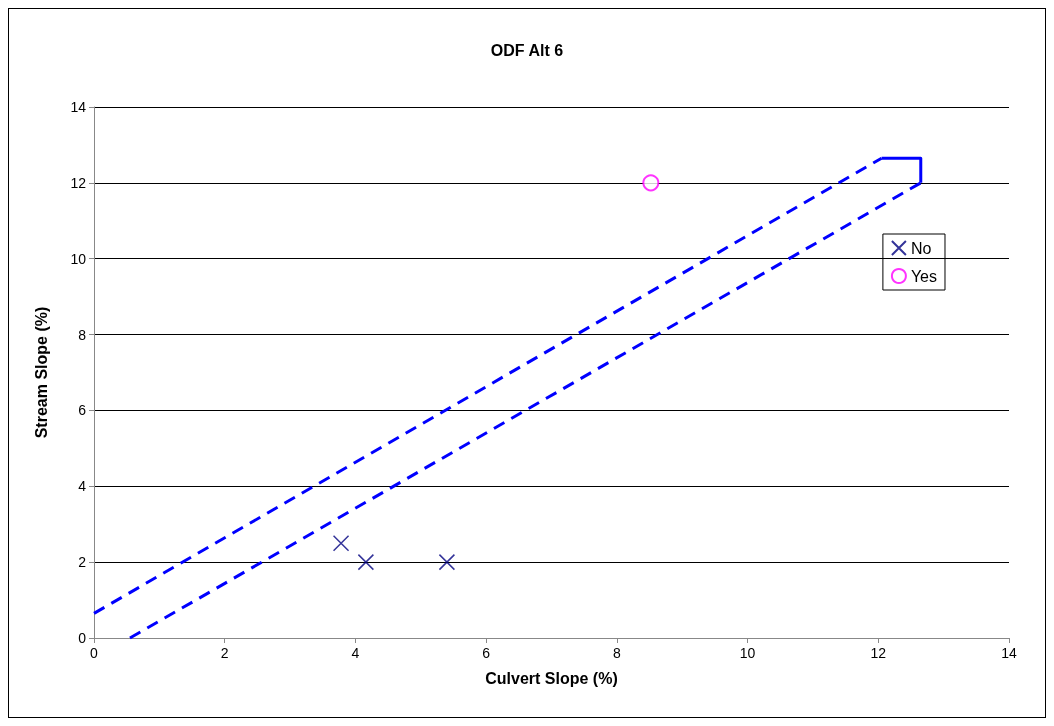 The width and height of the screenshot is (1054, 726). Describe the element at coordinates (355, 653) in the screenshot. I see `x-tick-label: 4` at that location.